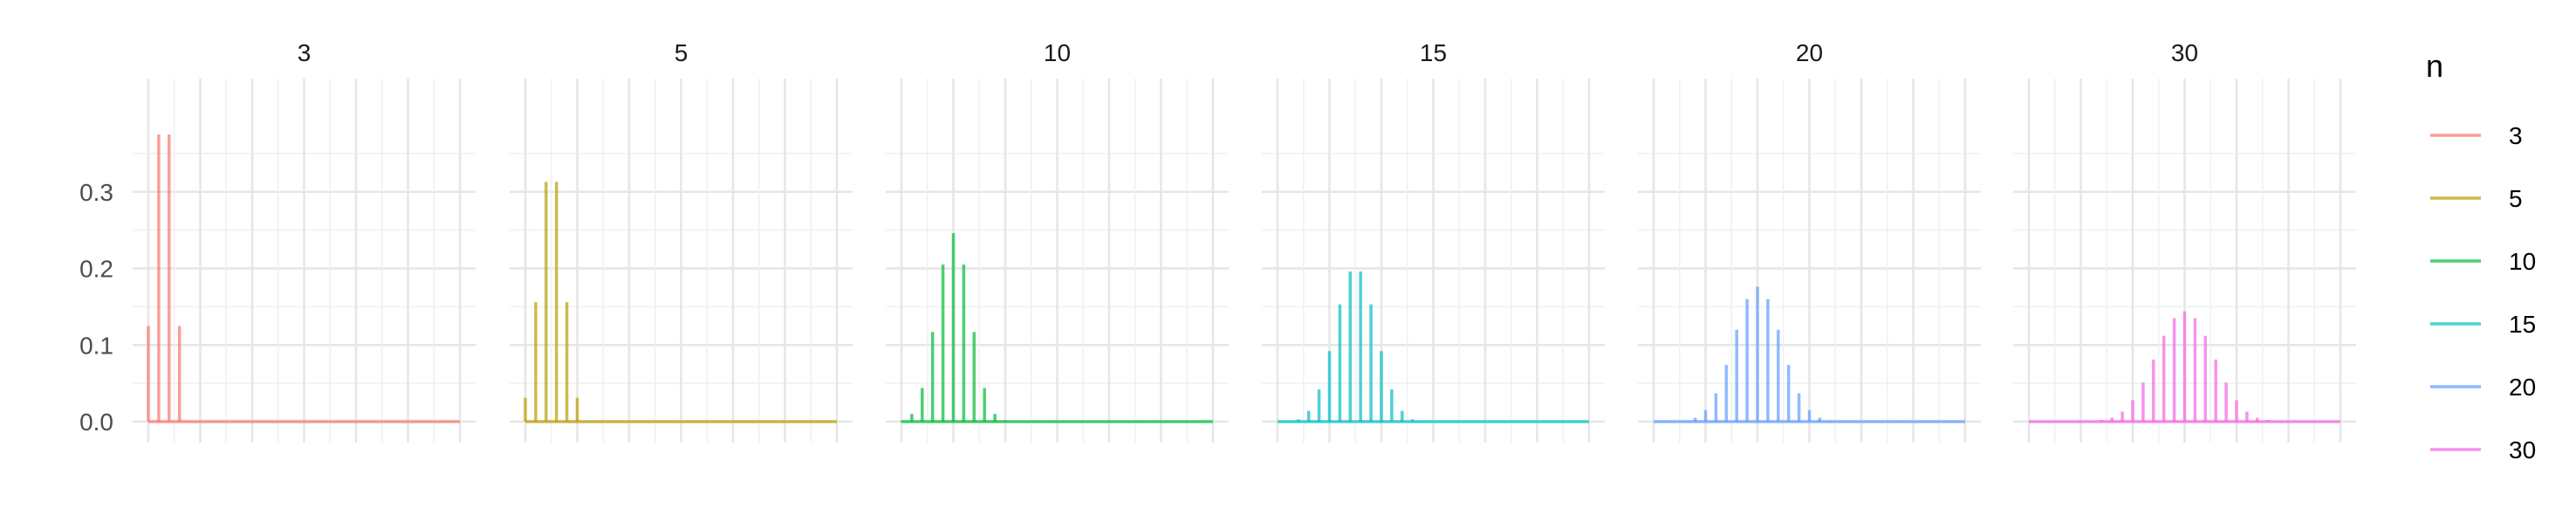 The height and width of the screenshot is (515, 2576). Describe the element at coordinates (2185, 52) in the screenshot. I see `facet-strip-label: 30` at that location.